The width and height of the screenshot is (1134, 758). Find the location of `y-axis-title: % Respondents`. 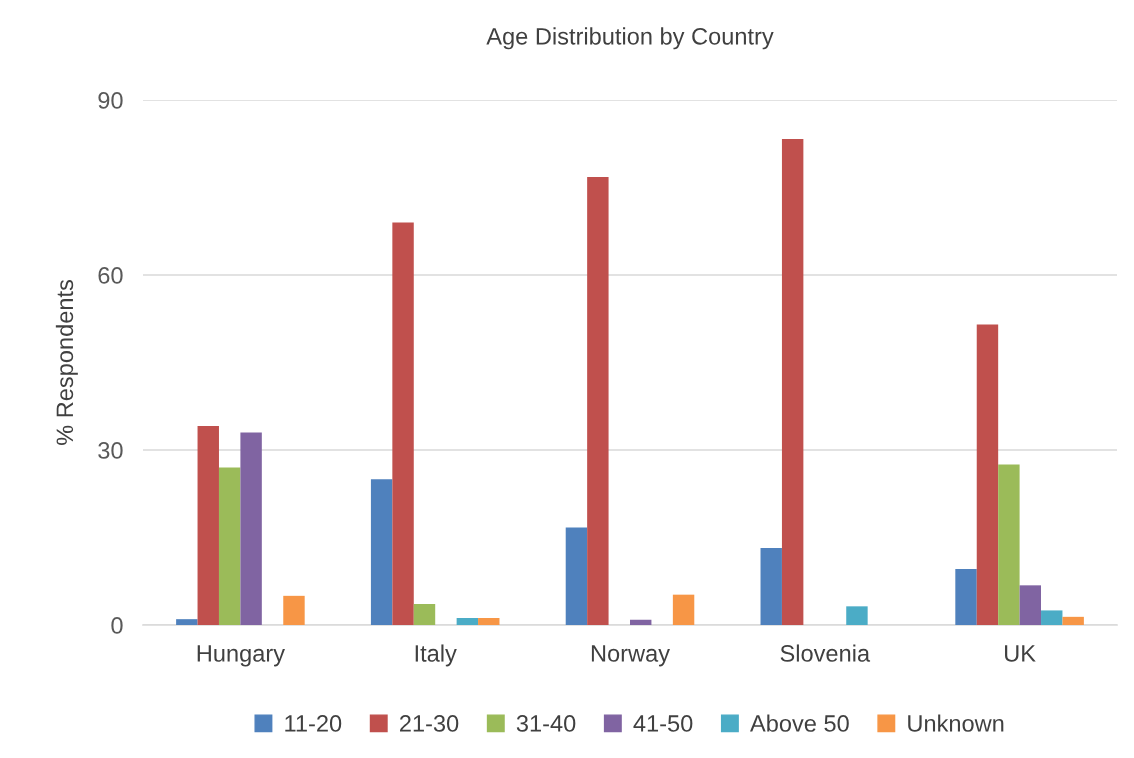

y-axis-title: % Respondents is located at coordinates (66, 362).